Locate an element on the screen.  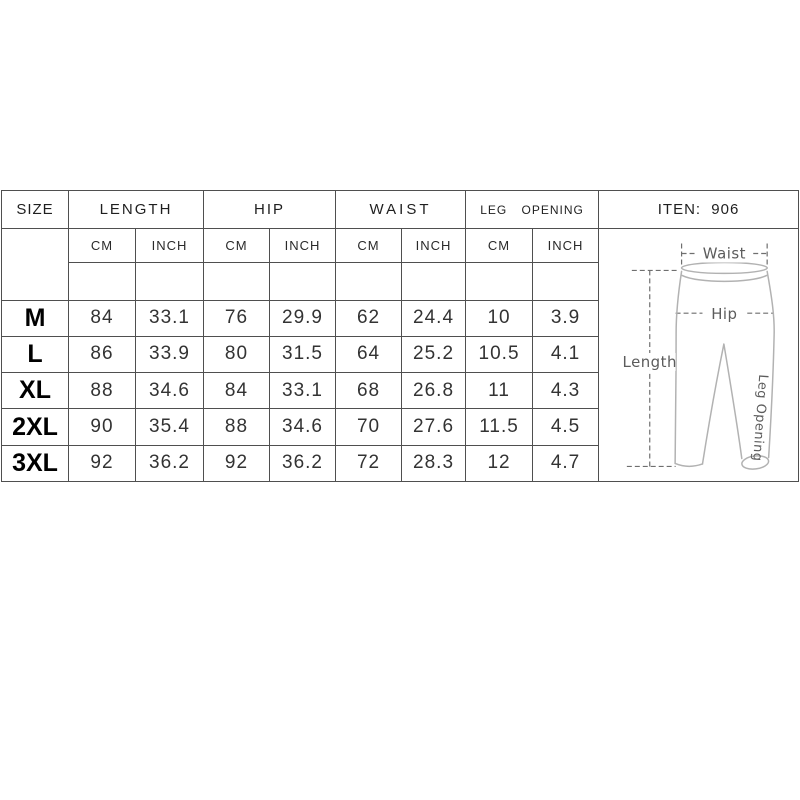
left-outer-seam is located at coordinates (678, 367).